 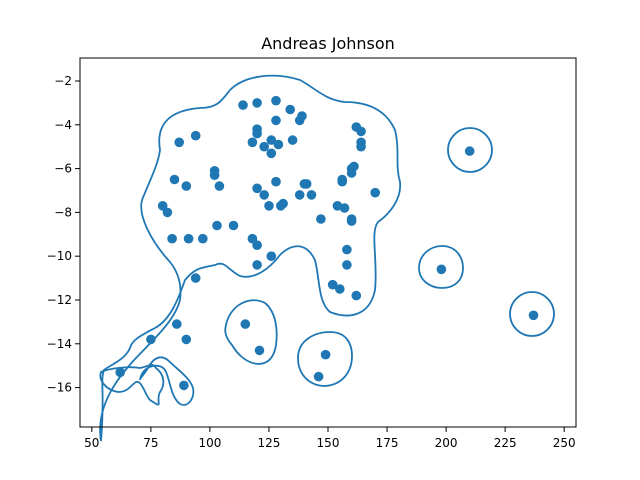 What do you see at coordinates (63, 81) in the screenshot?
I see `y-tick-label: −2` at bounding box center [63, 81].